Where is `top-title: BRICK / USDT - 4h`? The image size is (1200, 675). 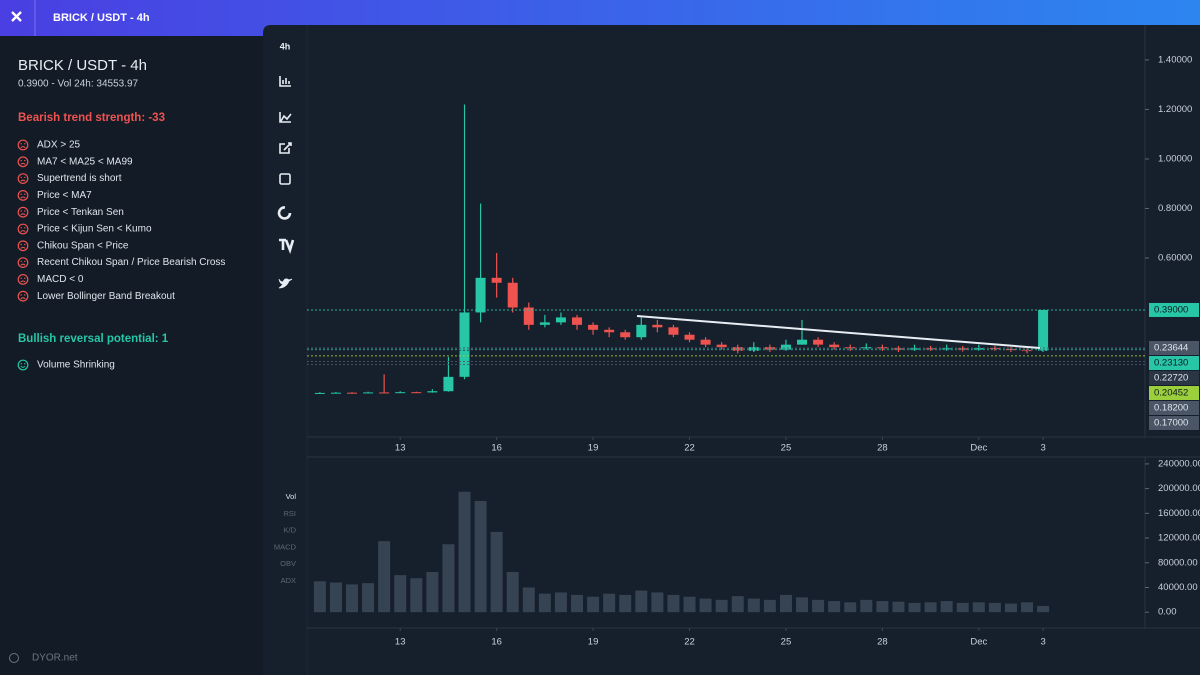 top-title: BRICK / USDT - 4h is located at coordinates (101, 18).